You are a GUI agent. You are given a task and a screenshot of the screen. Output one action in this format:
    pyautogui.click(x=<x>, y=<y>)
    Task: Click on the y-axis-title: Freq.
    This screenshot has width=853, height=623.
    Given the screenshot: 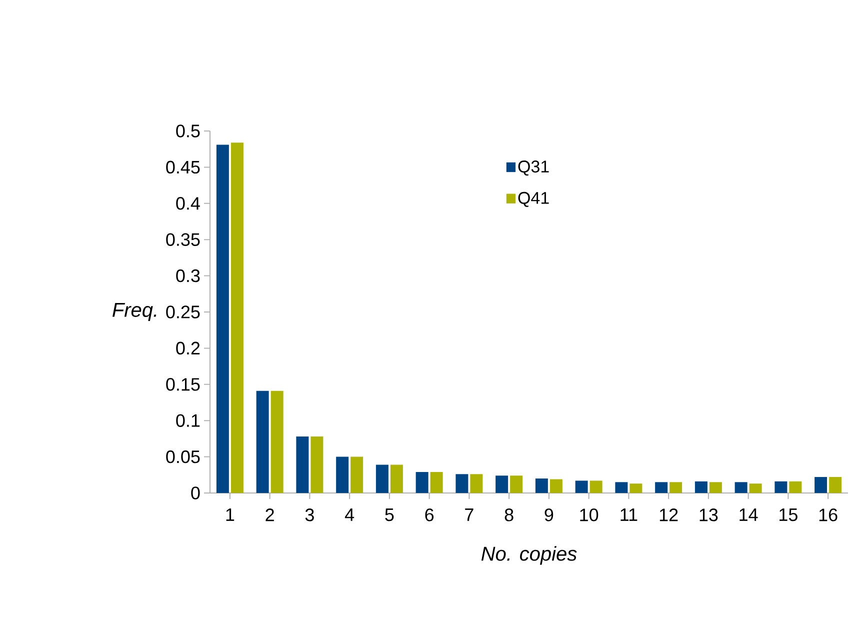 What is the action you would take?
    pyautogui.click(x=134, y=312)
    